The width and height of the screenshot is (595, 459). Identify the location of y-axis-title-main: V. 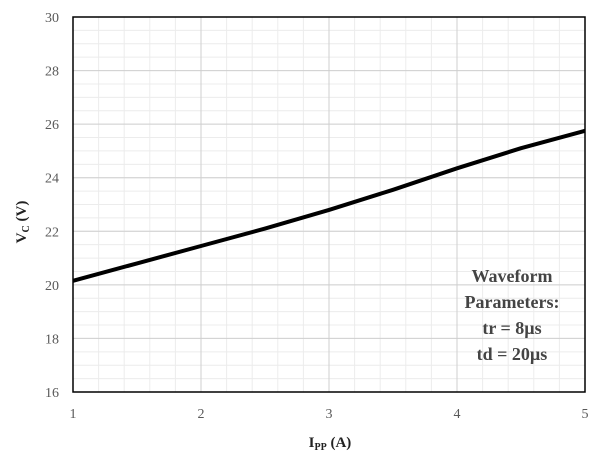
(22, 237).